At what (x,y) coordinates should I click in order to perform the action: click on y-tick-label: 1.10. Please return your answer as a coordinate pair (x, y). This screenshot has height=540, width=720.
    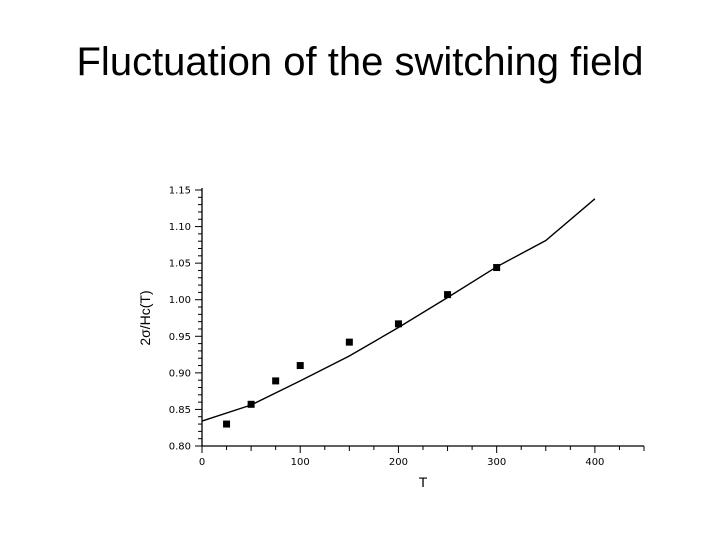
    Looking at the image, I should click on (180, 227).